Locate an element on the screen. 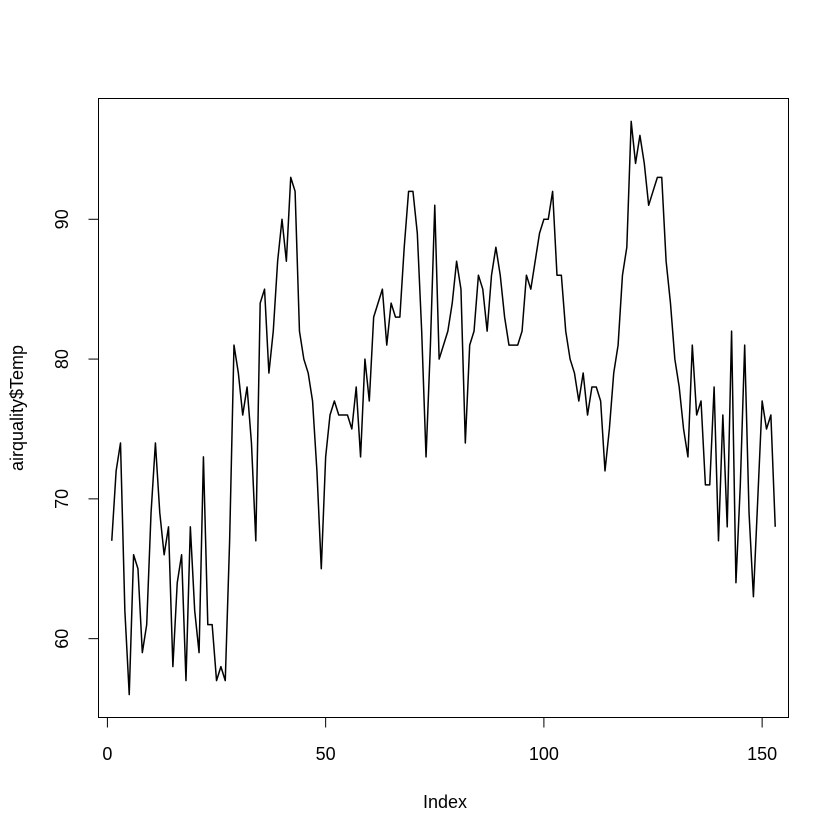 This screenshot has height=840, width=840. x-tick-label: 100 is located at coordinates (544, 754).